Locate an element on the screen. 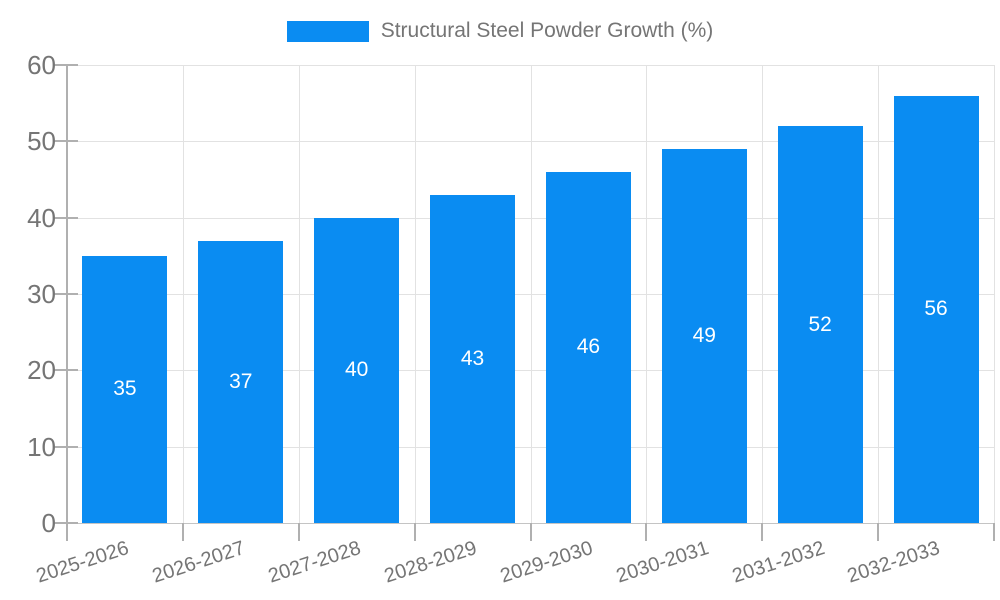 This screenshot has height=600, width=1000. bar: 49 is located at coordinates (704, 335).